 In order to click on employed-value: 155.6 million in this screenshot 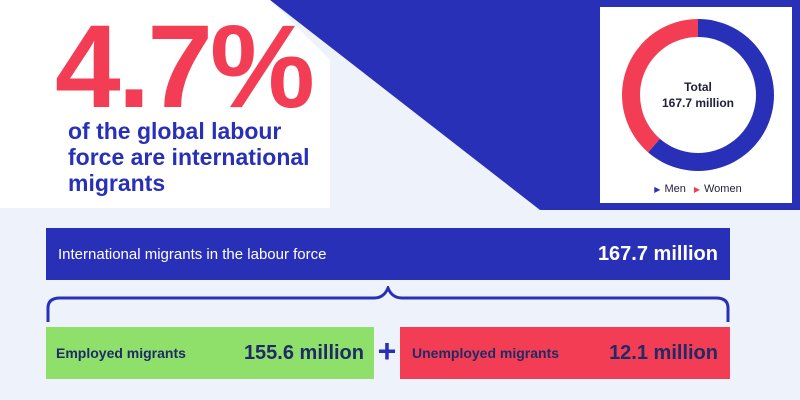, I will do `click(303, 352)`.